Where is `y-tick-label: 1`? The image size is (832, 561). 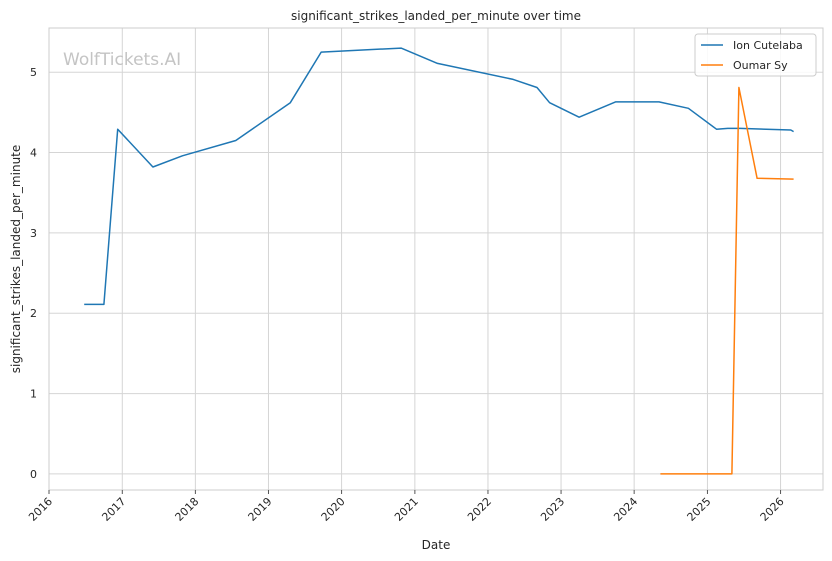 y-tick-label: 1 is located at coordinates (33, 394).